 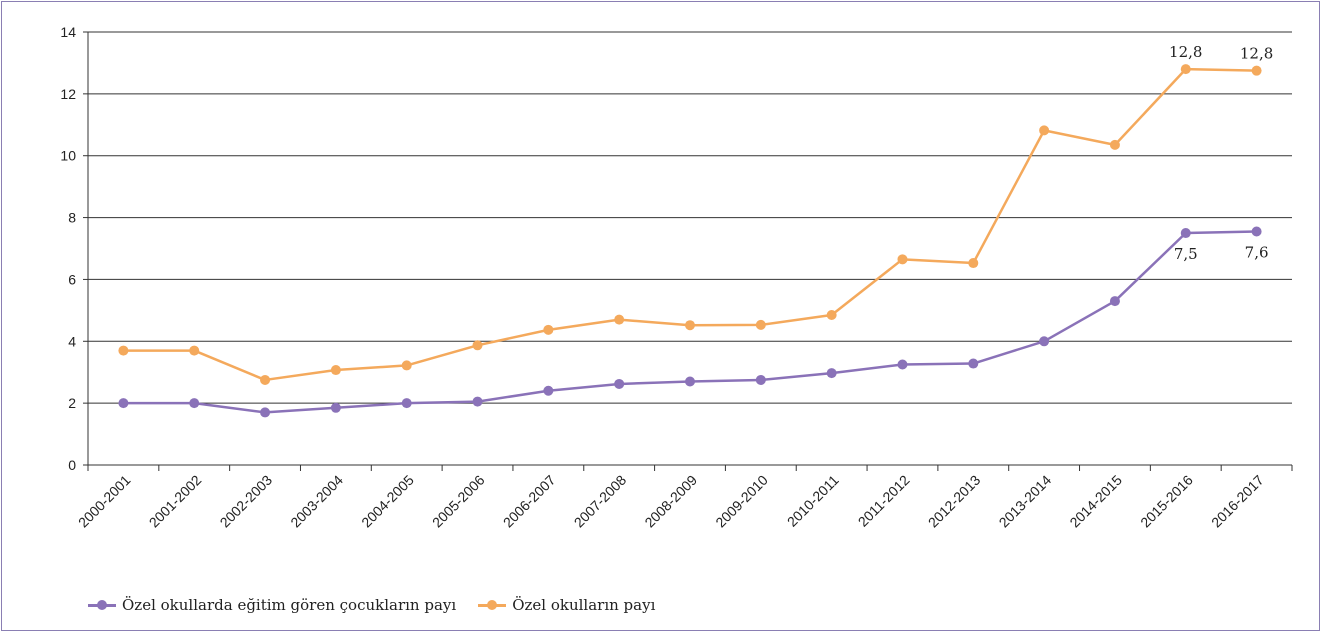 I want to click on x-tick-label: 2011-2012, so click(x=884, y=501).